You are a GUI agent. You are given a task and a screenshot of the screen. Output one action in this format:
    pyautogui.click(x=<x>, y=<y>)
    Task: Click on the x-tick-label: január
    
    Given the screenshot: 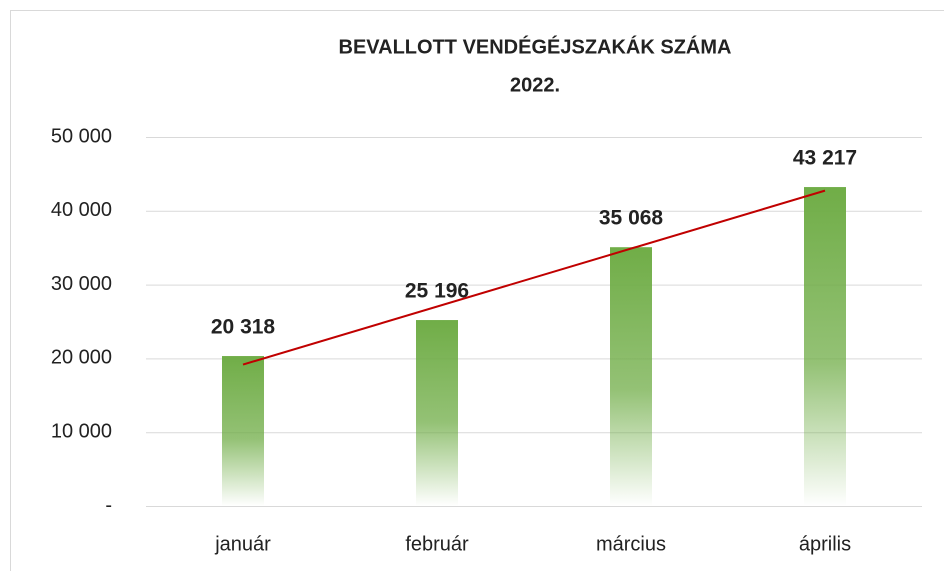 What is the action you would take?
    pyautogui.click(x=242, y=544)
    